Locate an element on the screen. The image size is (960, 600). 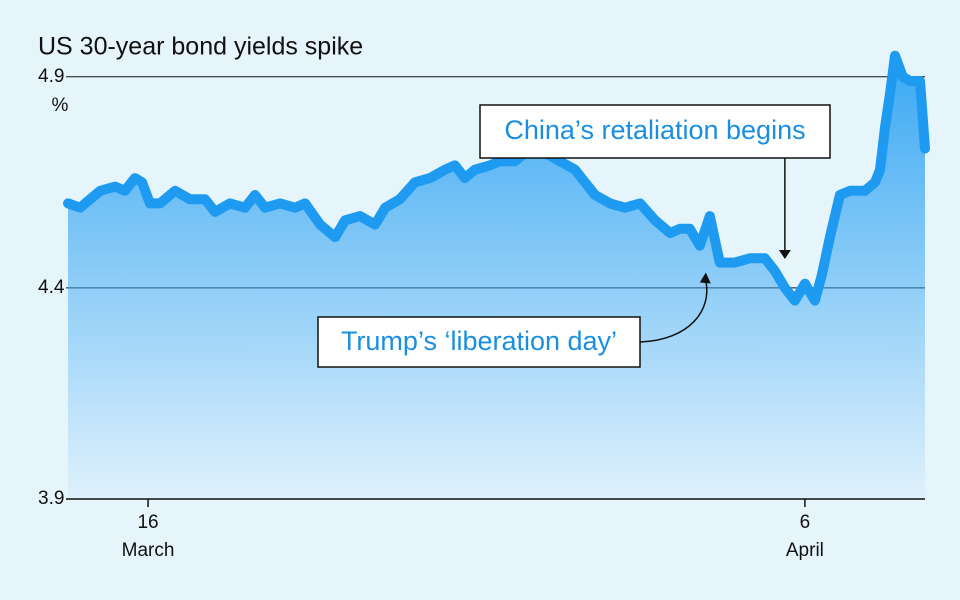
annotation-arrow is located at coordinates (673, 311).